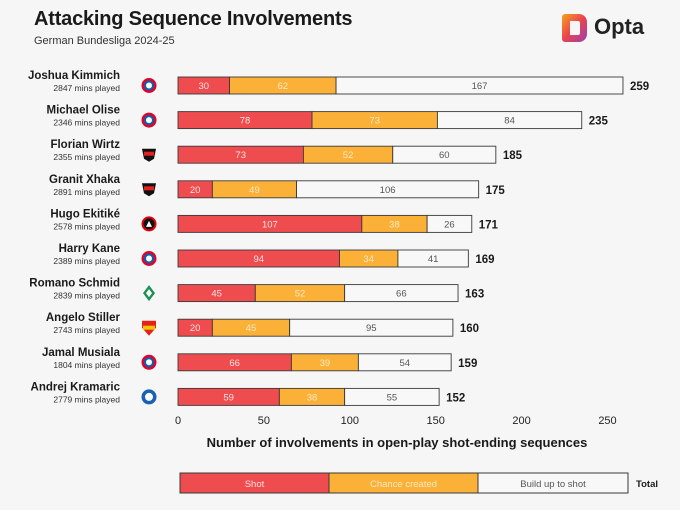 The image size is (680, 510). Describe the element at coordinates (350, 421) in the screenshot. I see `x-tick-label: 100` at that location.